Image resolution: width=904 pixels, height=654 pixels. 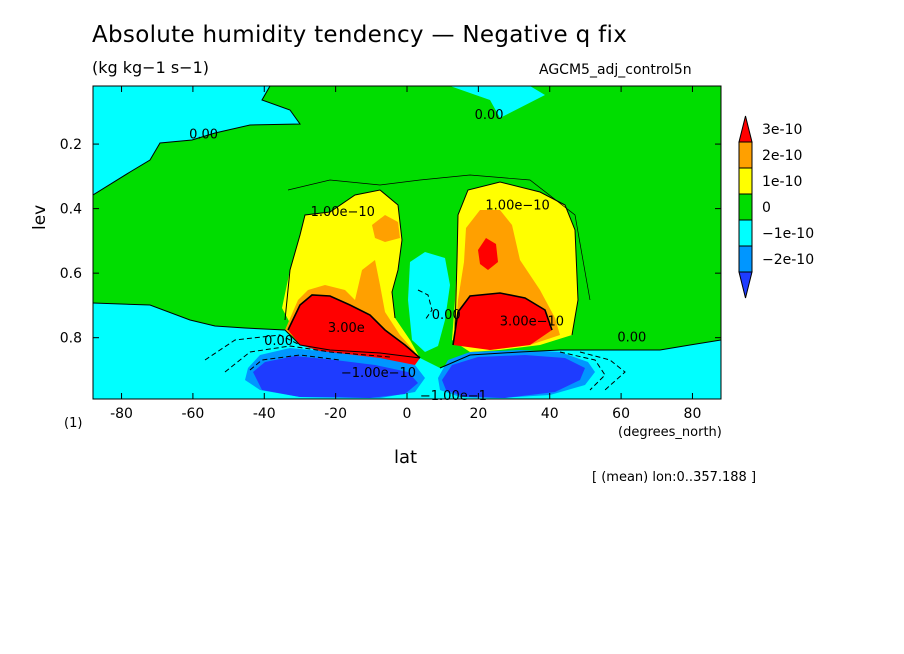 I want to click on colorbar: 3e-10 2e-10 1e-10 0 −1e-10 −2e-10, so click(x=776, y=207).